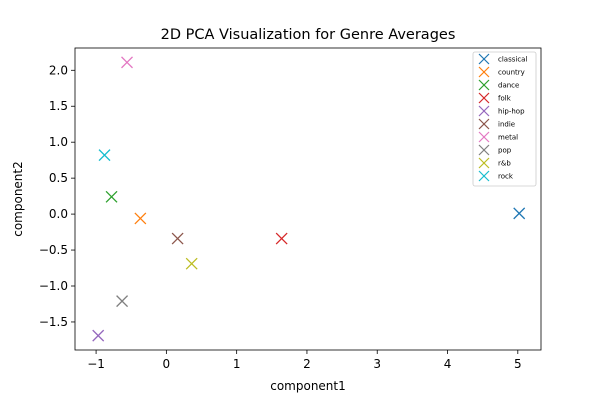 The height and width of the screenshot is (400, 600). I want to click on chart-title: 2D PCA Visualization for Genre Averages, so click(308, 35).